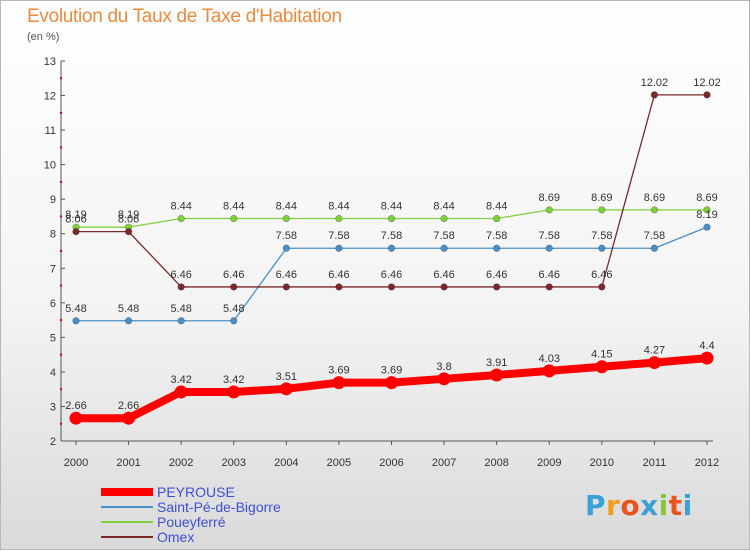 This screenshot has height=551, width=750. What do you see at coordinates (443, 367) in the screenshot?
I see `data-label: 3.8` at bounding box center [443, 367].